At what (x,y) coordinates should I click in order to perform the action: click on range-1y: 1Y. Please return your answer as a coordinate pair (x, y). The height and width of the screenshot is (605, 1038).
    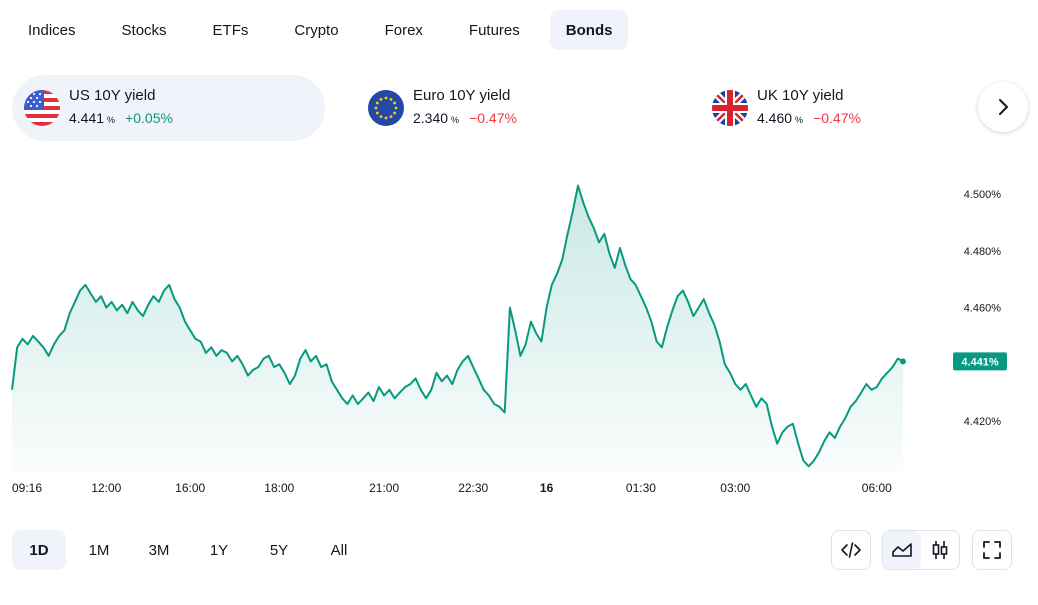
    Looking at the image, I should click on (219, 550).